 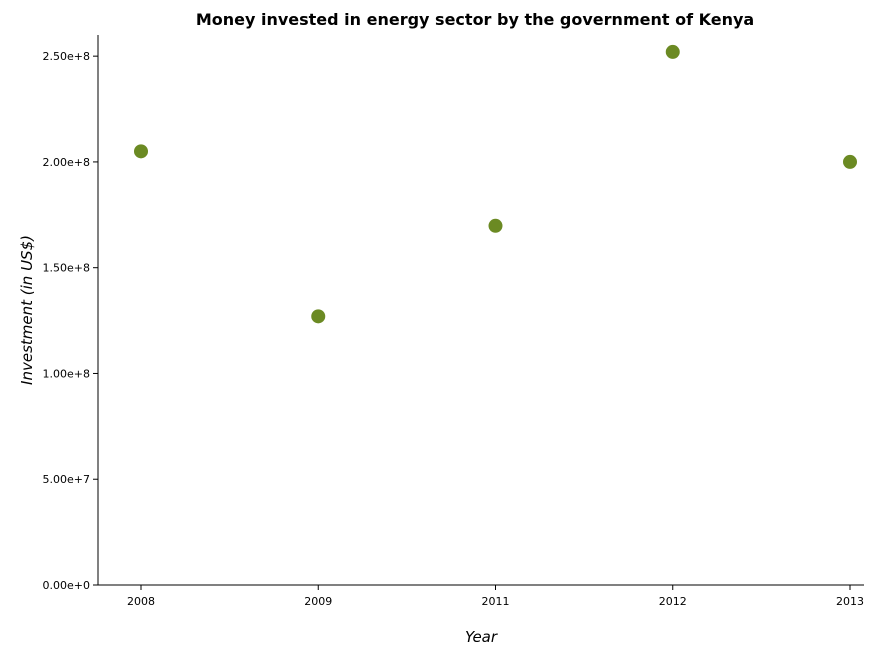 What do you see at coordinates (66, 162) in the screenshot?
I see `y-tick-label: 2.00e+8` at bounding box center [66, 162].